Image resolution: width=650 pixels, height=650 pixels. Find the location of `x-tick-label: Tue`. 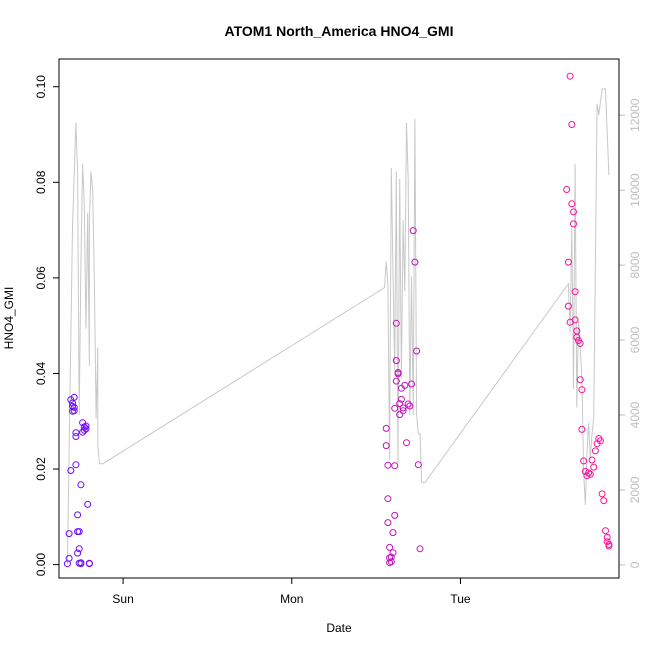

x-tick-label: Tue is located at coordinates (460, 599).